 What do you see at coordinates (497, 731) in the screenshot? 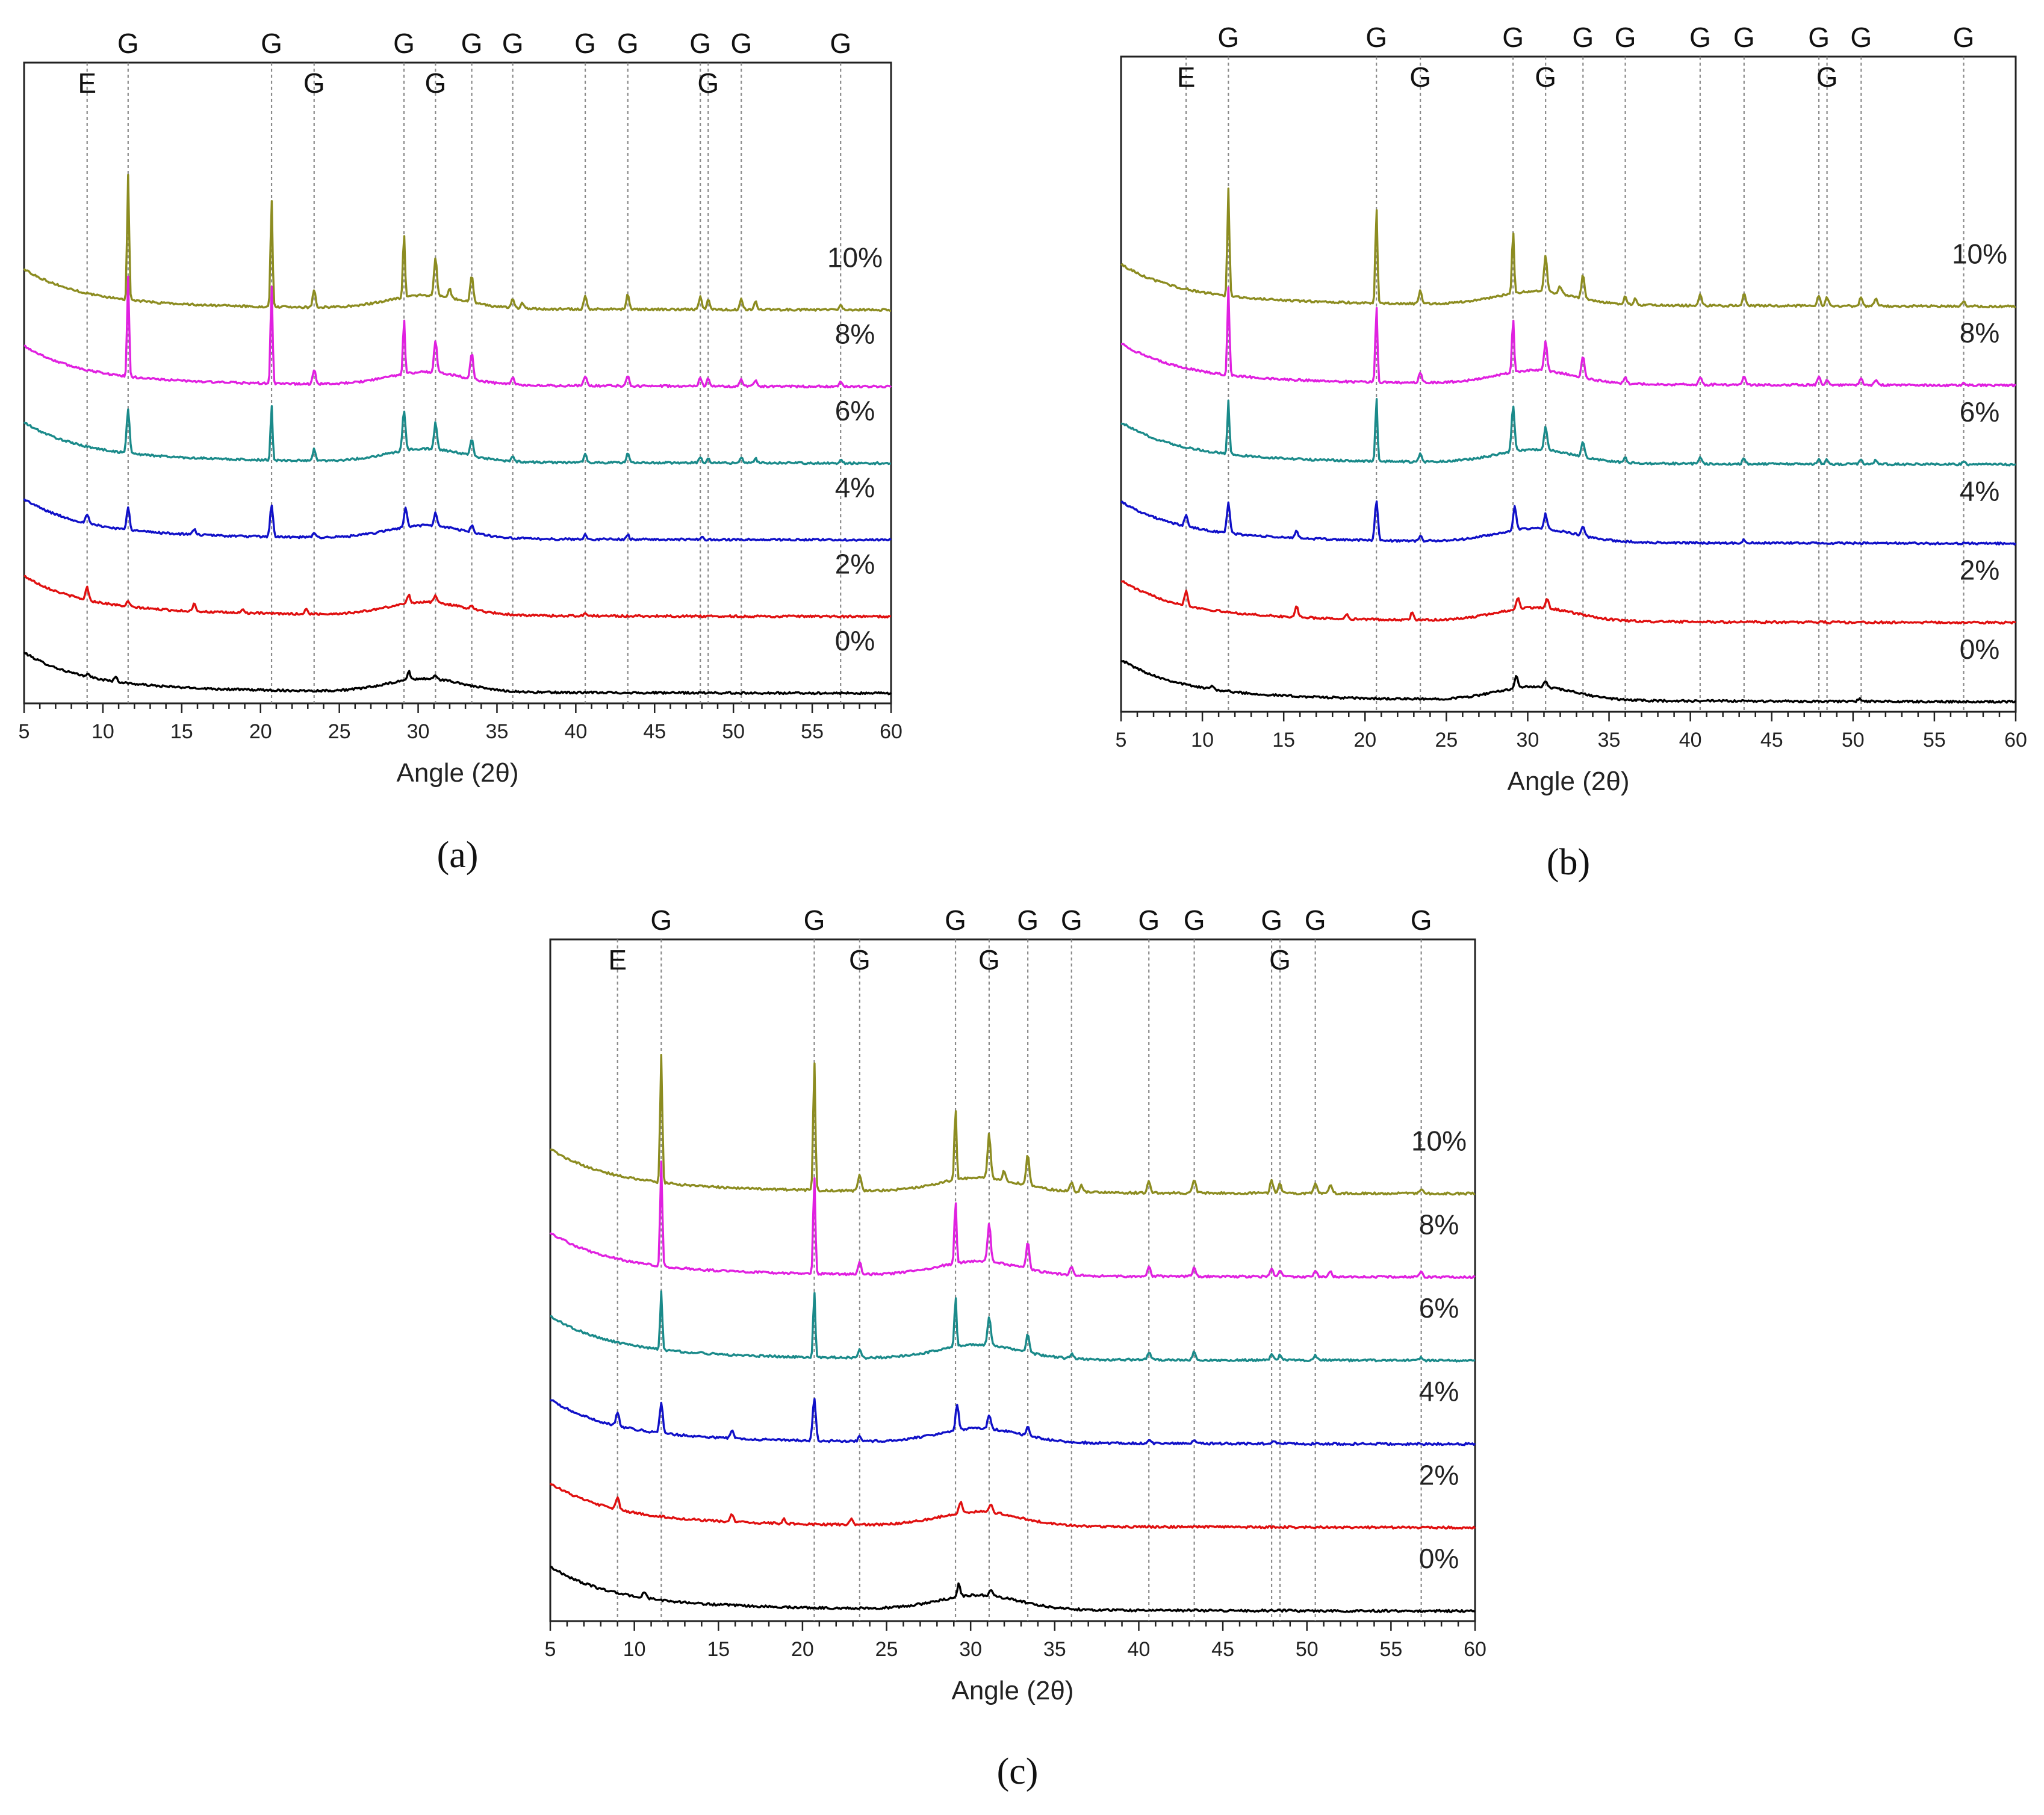
I see `x-tick-label: 35` at bounding box center [497, 731].